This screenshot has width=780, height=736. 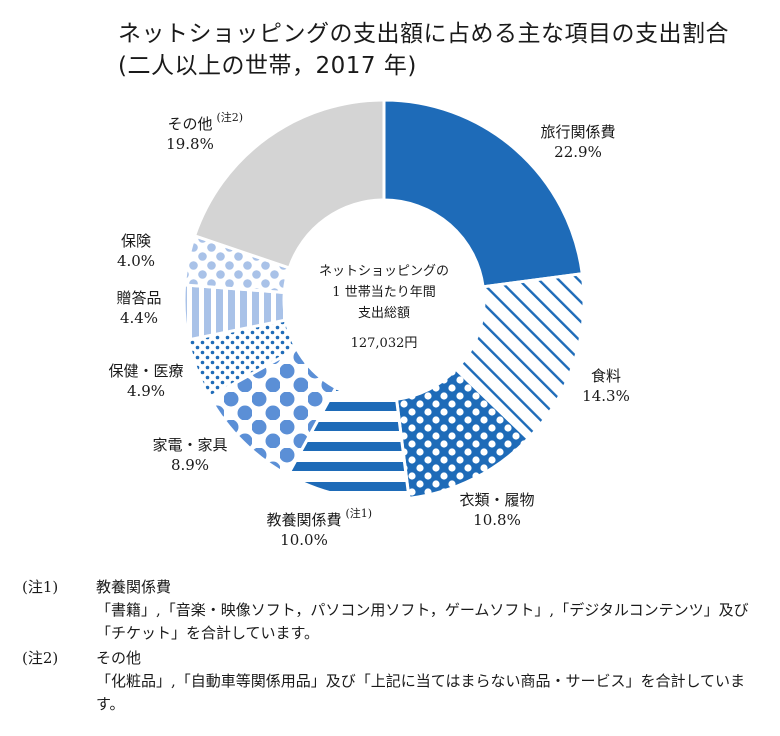 What do you see at coordinates (497, 520) in the screenshot?
I see `slice-value-label: 10.8%` at bounding box center [497, 520].